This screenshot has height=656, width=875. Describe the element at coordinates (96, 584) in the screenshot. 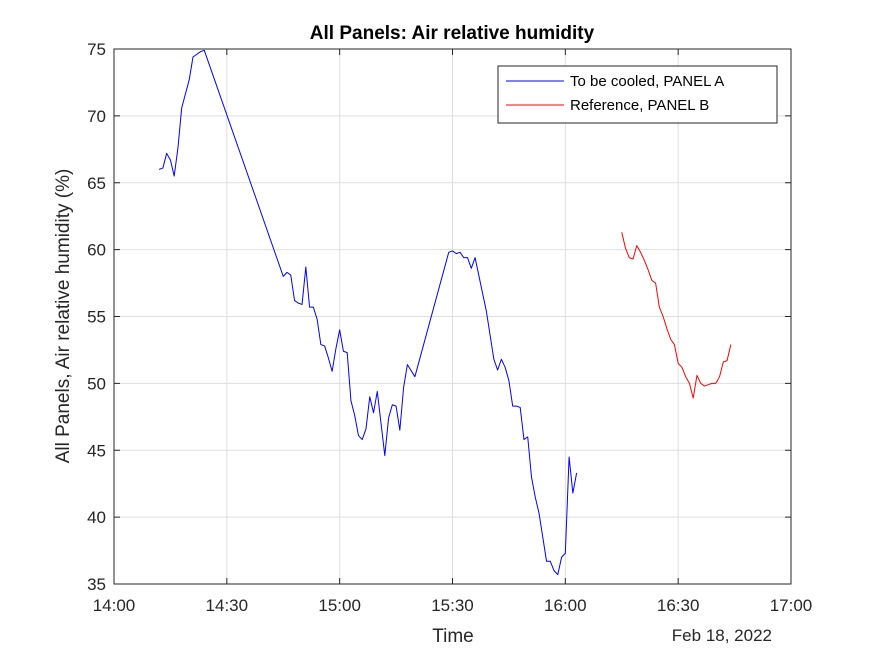

I see `y-tick-label: 35` at that location.